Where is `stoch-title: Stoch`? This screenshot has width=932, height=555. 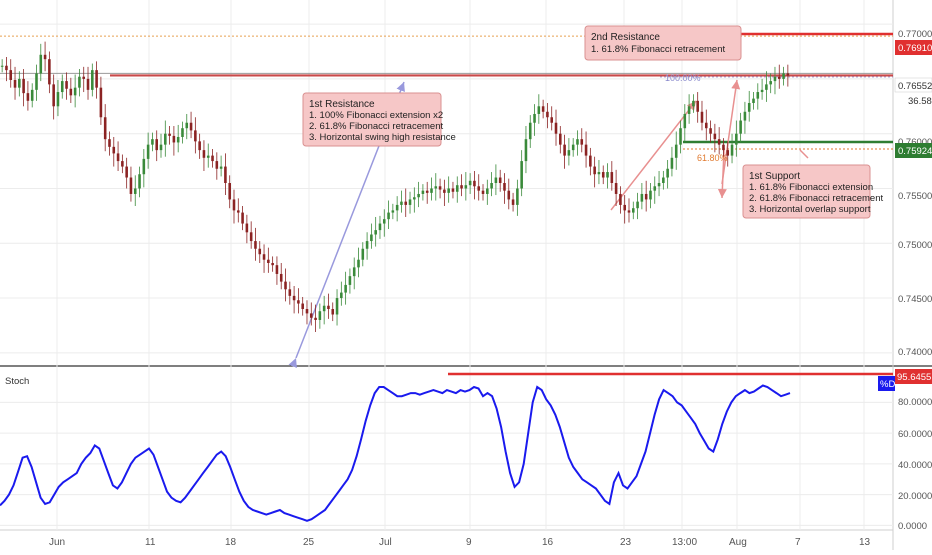 stoch-title: Stoch is located at coordinates (17, 381).